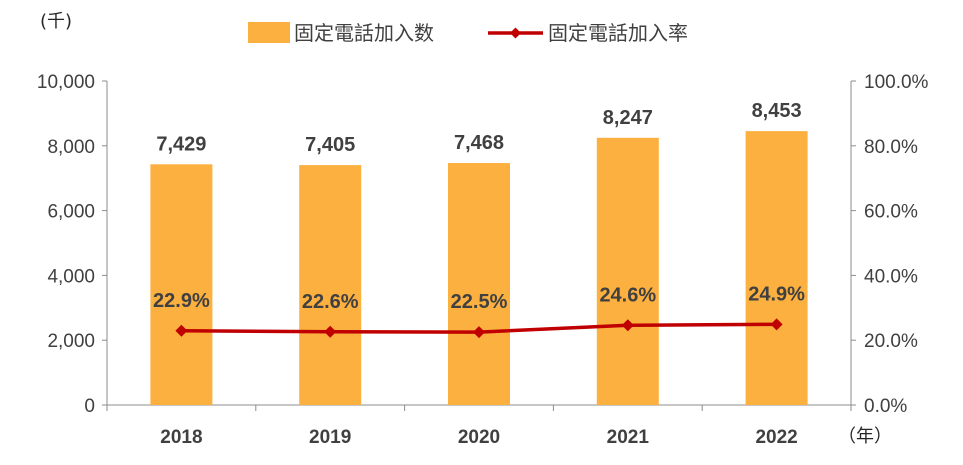  What do you see at coordinates (885, 406) in the screenshot?
I see `y-right-tick-label: 0.0%` at bounding box center [885, 406].